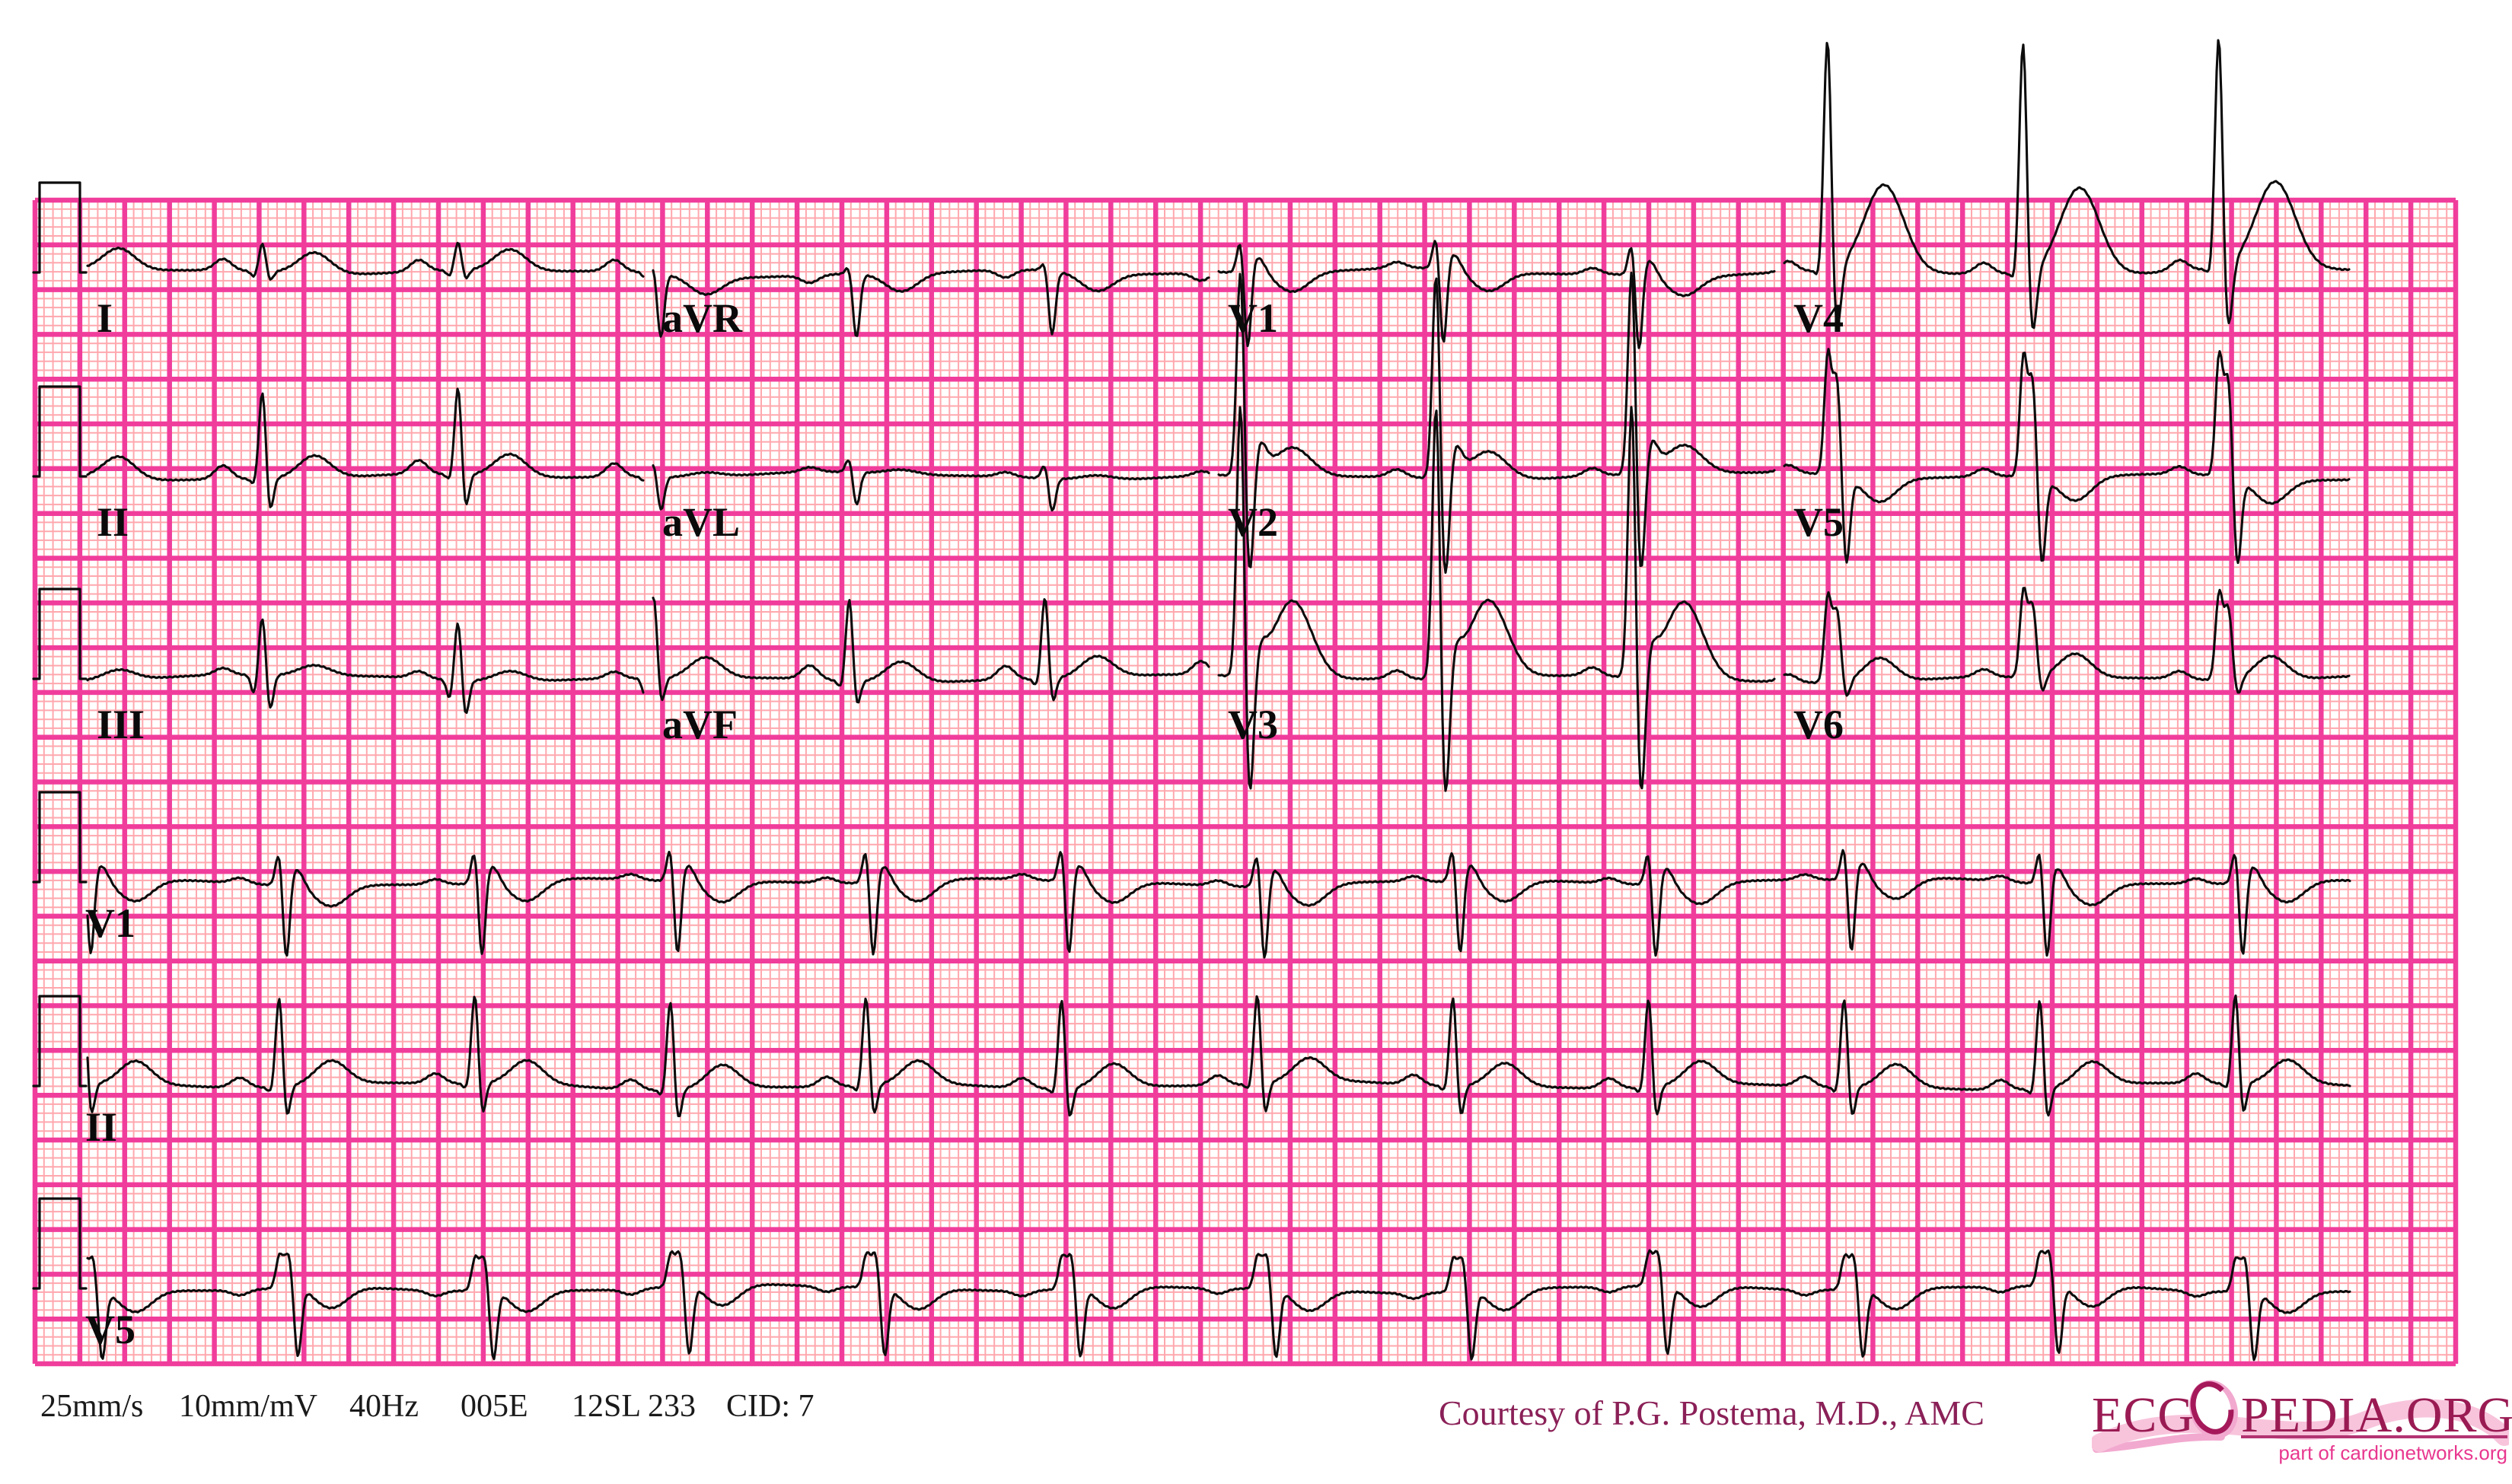  Describe the element at coordinates (1496, 294) in the screenshot. I see `ecg-trace-row-1-V1` at that location.